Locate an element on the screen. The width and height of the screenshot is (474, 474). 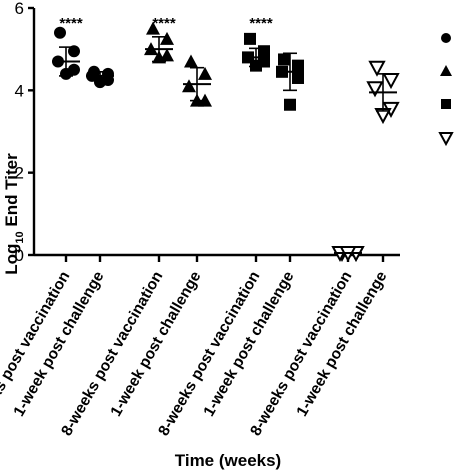
y-tick-label: 6 is located at coordinates (19, 9).